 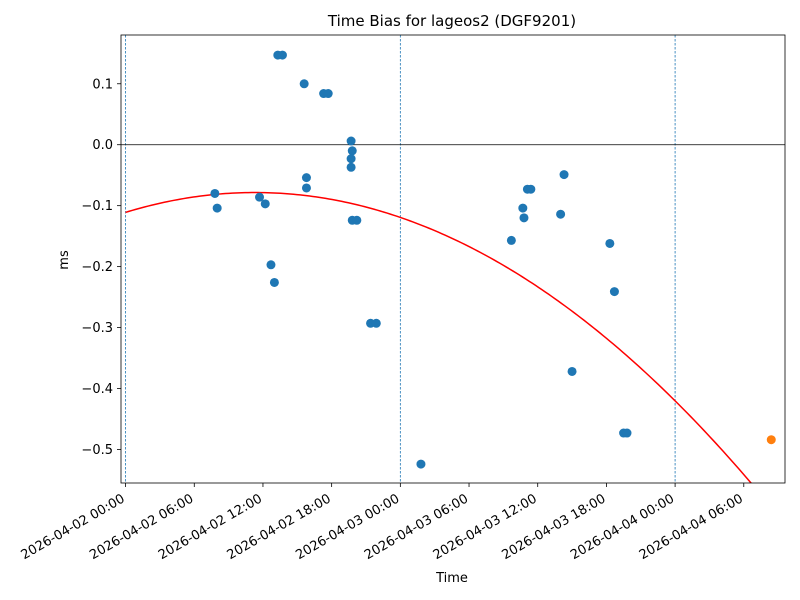 What do you see at coordinates (102, 84) in the screenshot?
I see `y-tick-label: 0.1` at bounding box center [102, 84].